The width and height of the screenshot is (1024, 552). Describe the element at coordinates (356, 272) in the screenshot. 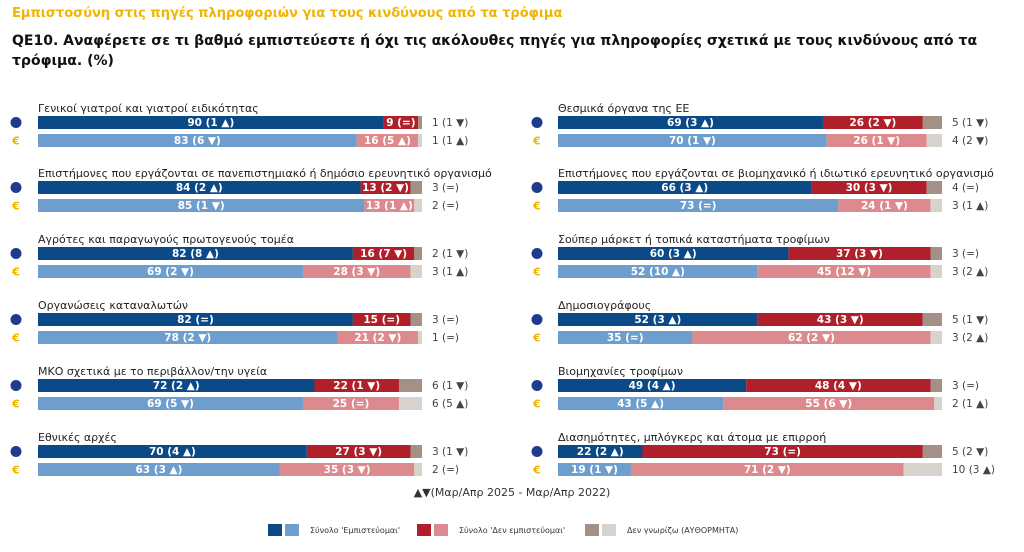

I see `group-3-gr-distrust-label: 28 (3 ▼)` at that location.